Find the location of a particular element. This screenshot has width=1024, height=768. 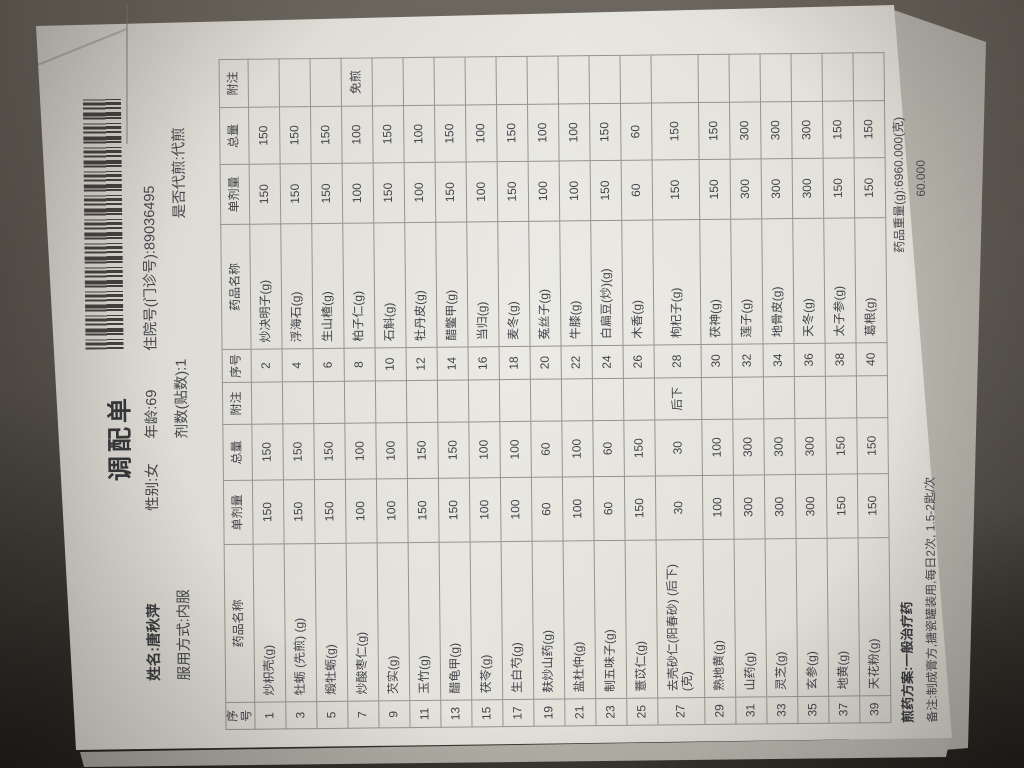

cell-serial: 15 is located at coordinates (487, 713).